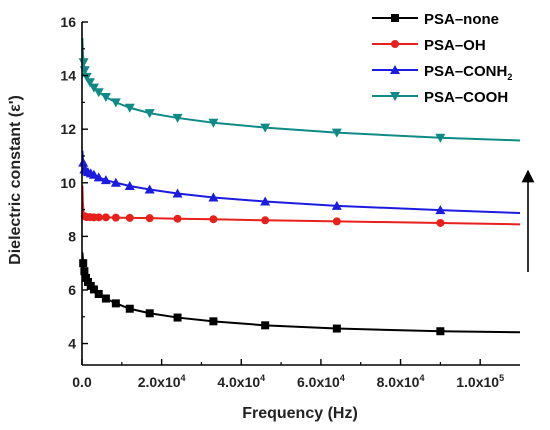  I want to click on x-tick-label: 1.0x10⁵, so click(480, 381).